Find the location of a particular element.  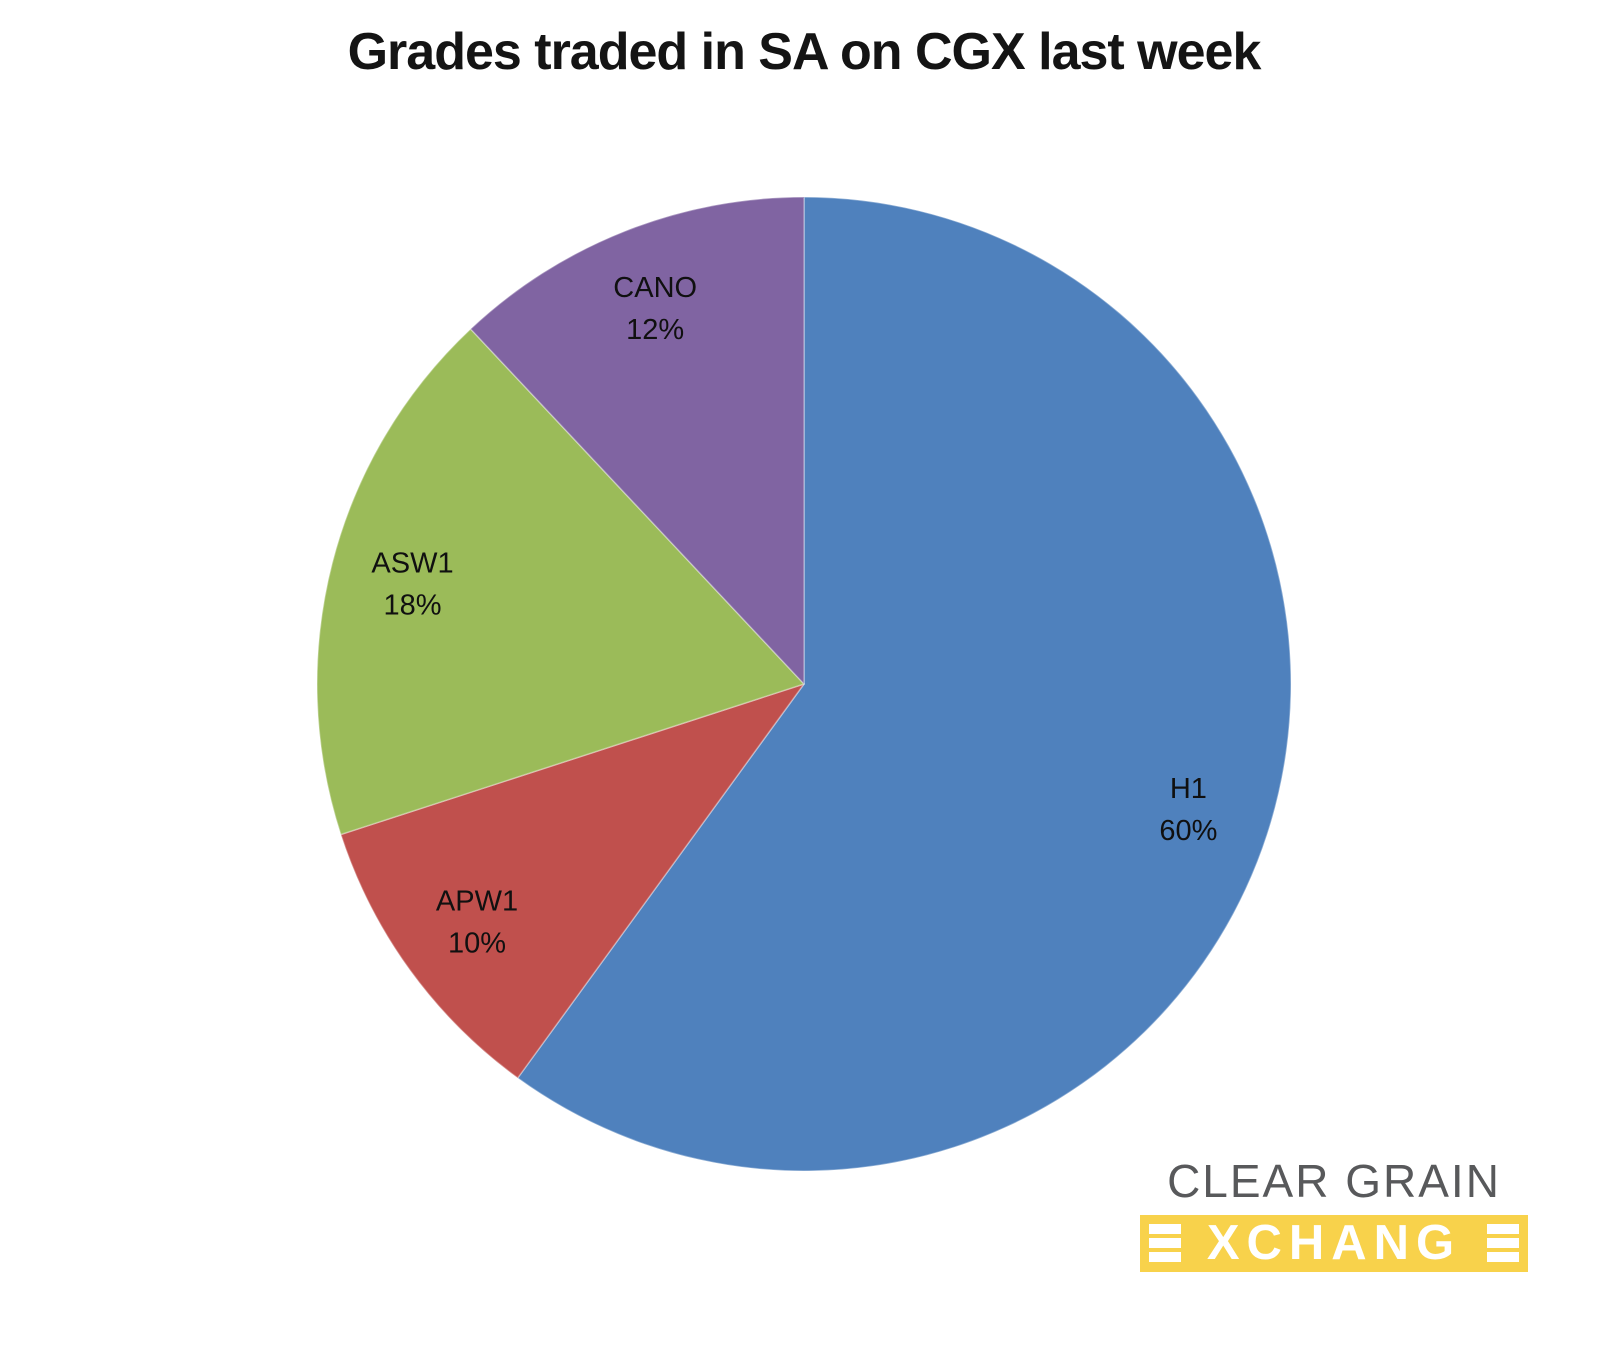

pie-slice-cano is located at coordinates (637, 440).